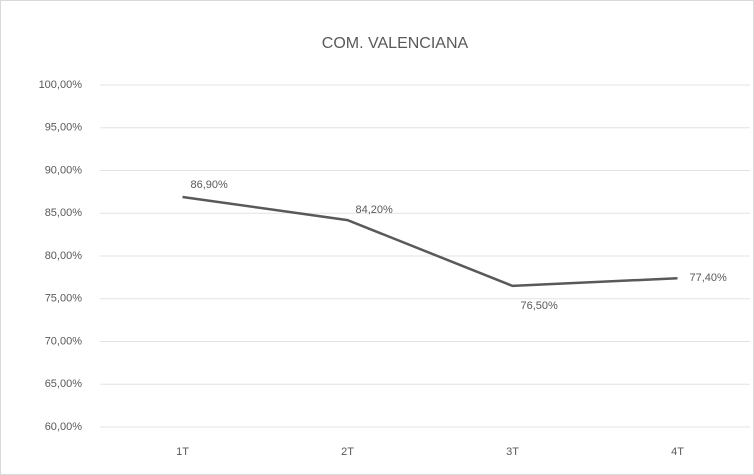  Describe the element at coordinates (64, 299) in the screenshot. I see `y-tick-label: 75,00%` at that location.